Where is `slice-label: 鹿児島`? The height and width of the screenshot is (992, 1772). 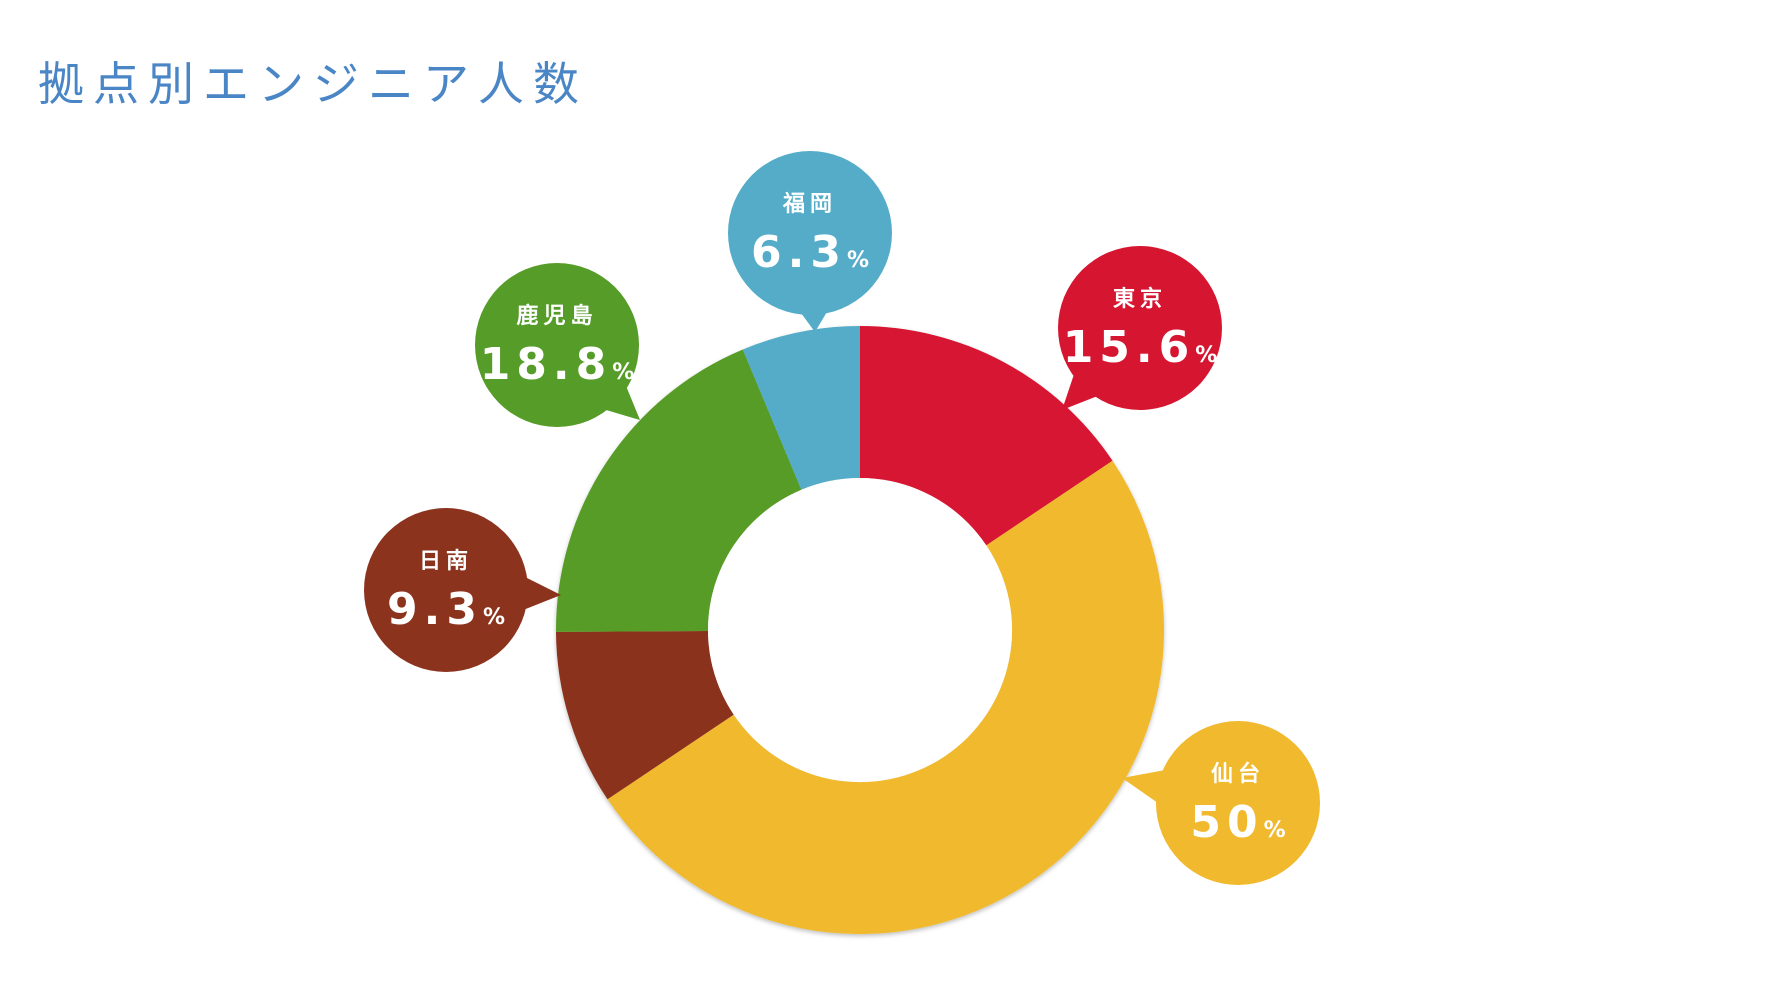
slice-label: 鹿児島 is located at coordinates (556, 316).